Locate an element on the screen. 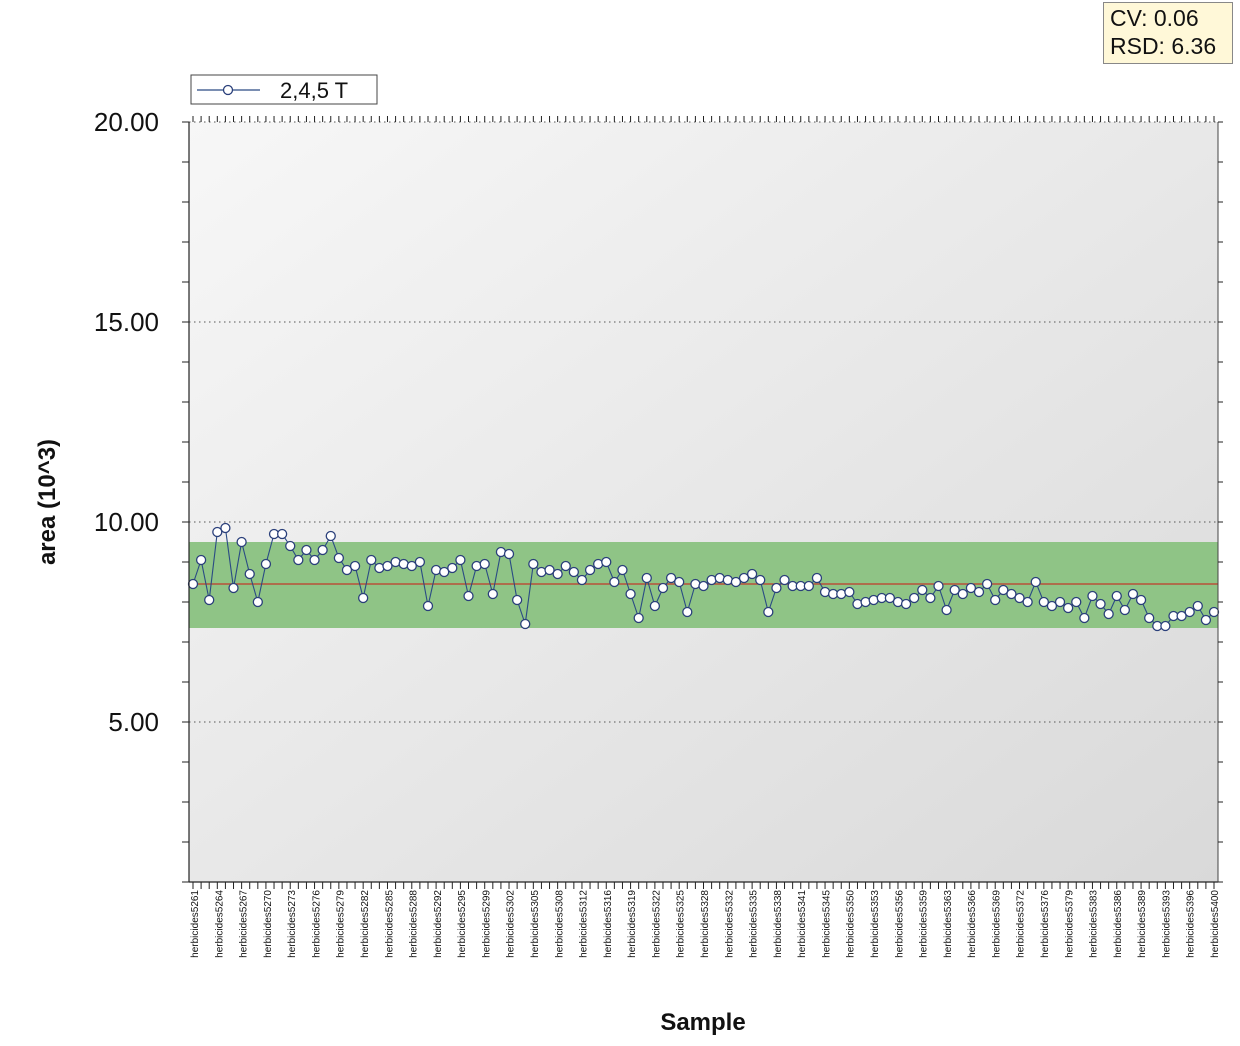 The width and height of the screenshot is (1240, 1046). x-tick-label: herbicides5332 is located at coordinates (729, 924).